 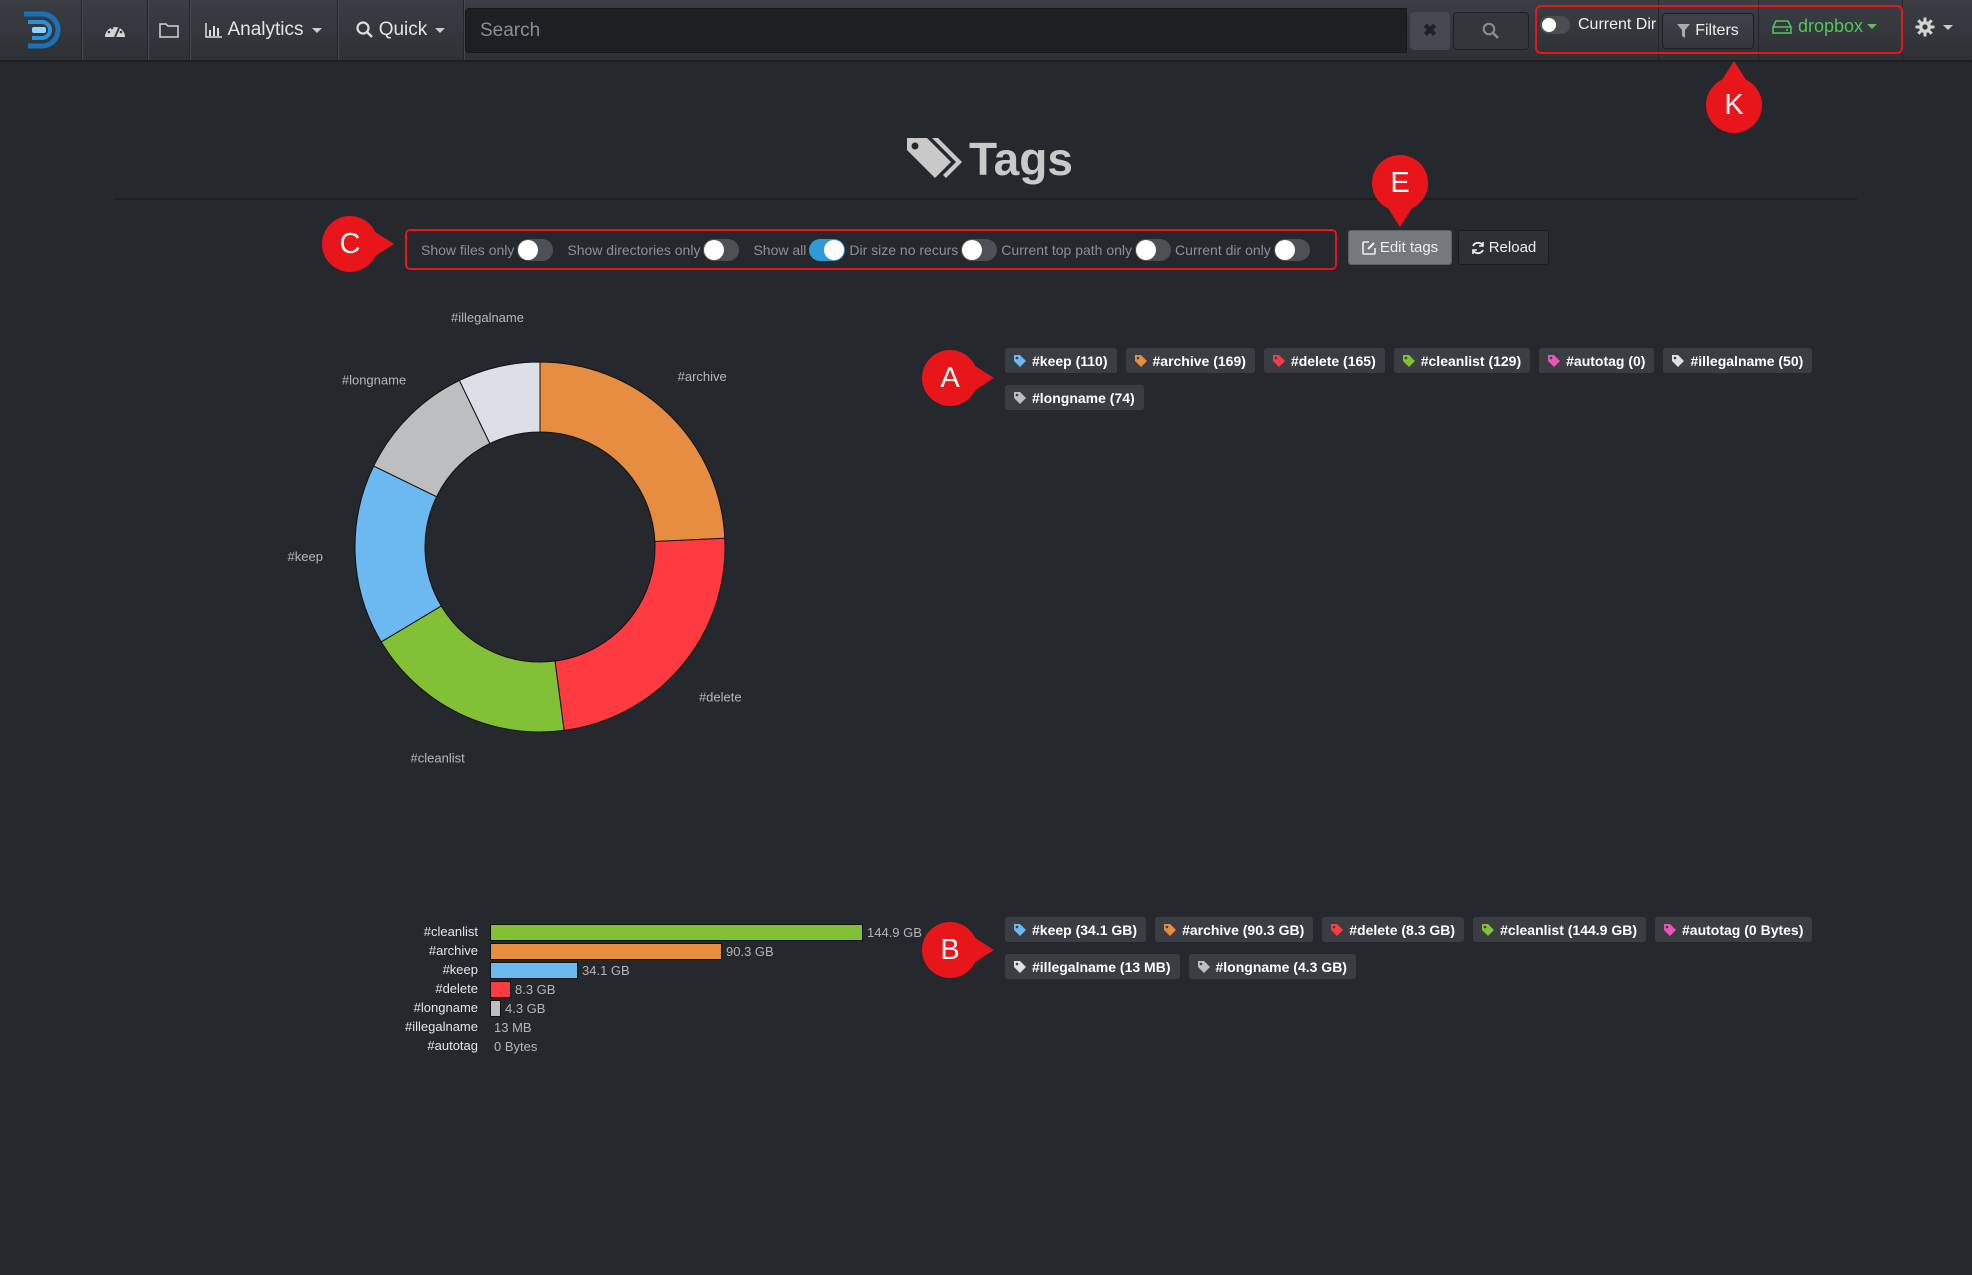 I want to click on analytics-label: Analytics, so click(x=265, y=29).